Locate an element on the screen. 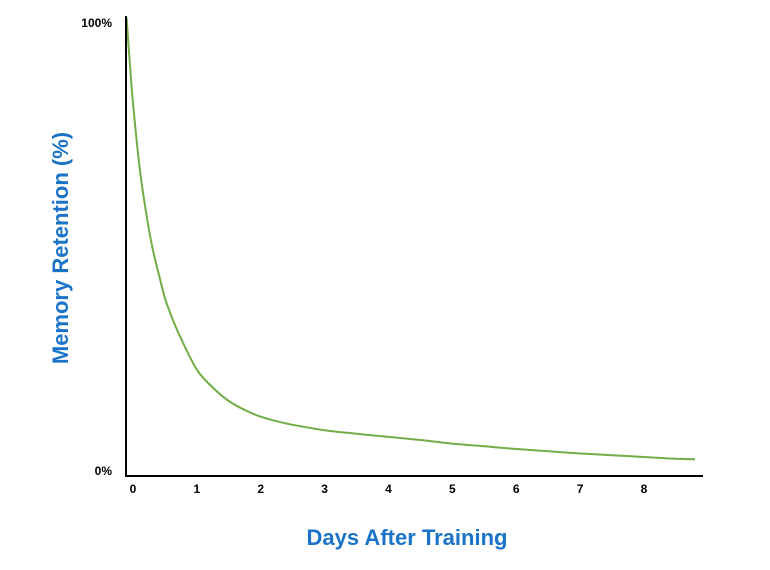 The height and width of the screenshot is (570, 770). x-tick-label: 6 is located at coordinates (516, 489).